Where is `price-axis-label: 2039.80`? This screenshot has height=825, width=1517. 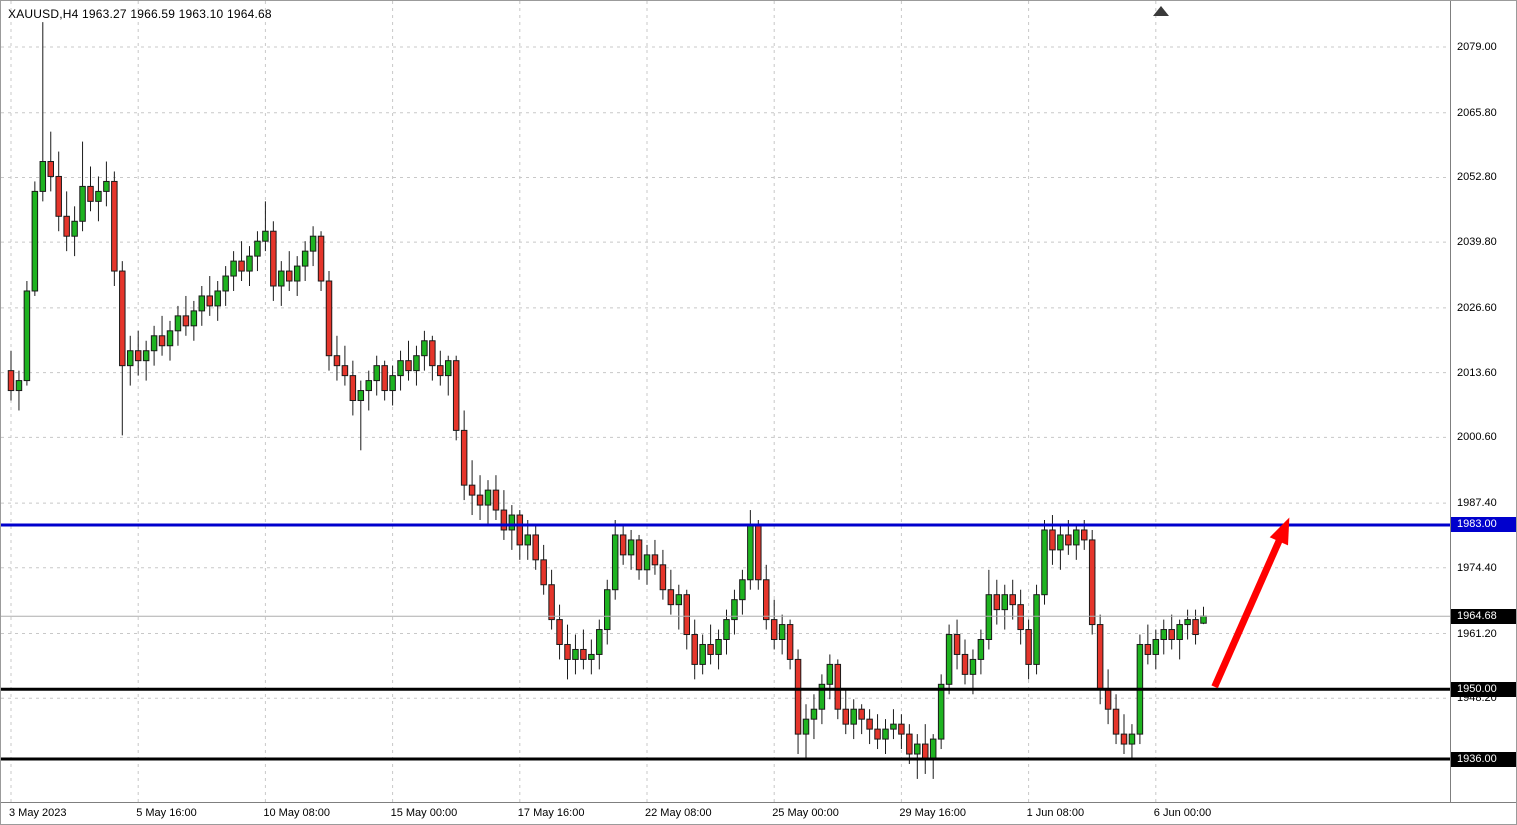
price-axis-label: 2039.80 is located at coordinates (1477, 242).